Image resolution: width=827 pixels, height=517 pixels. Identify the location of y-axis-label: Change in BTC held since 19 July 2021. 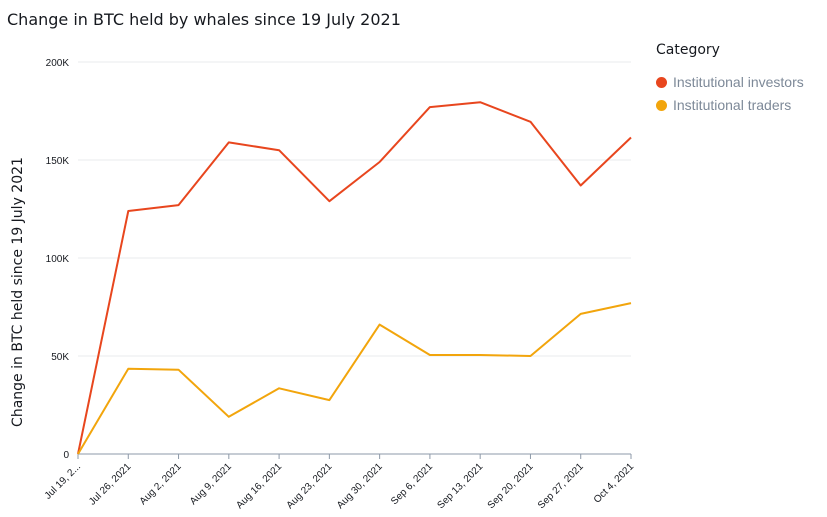
(18, 292).